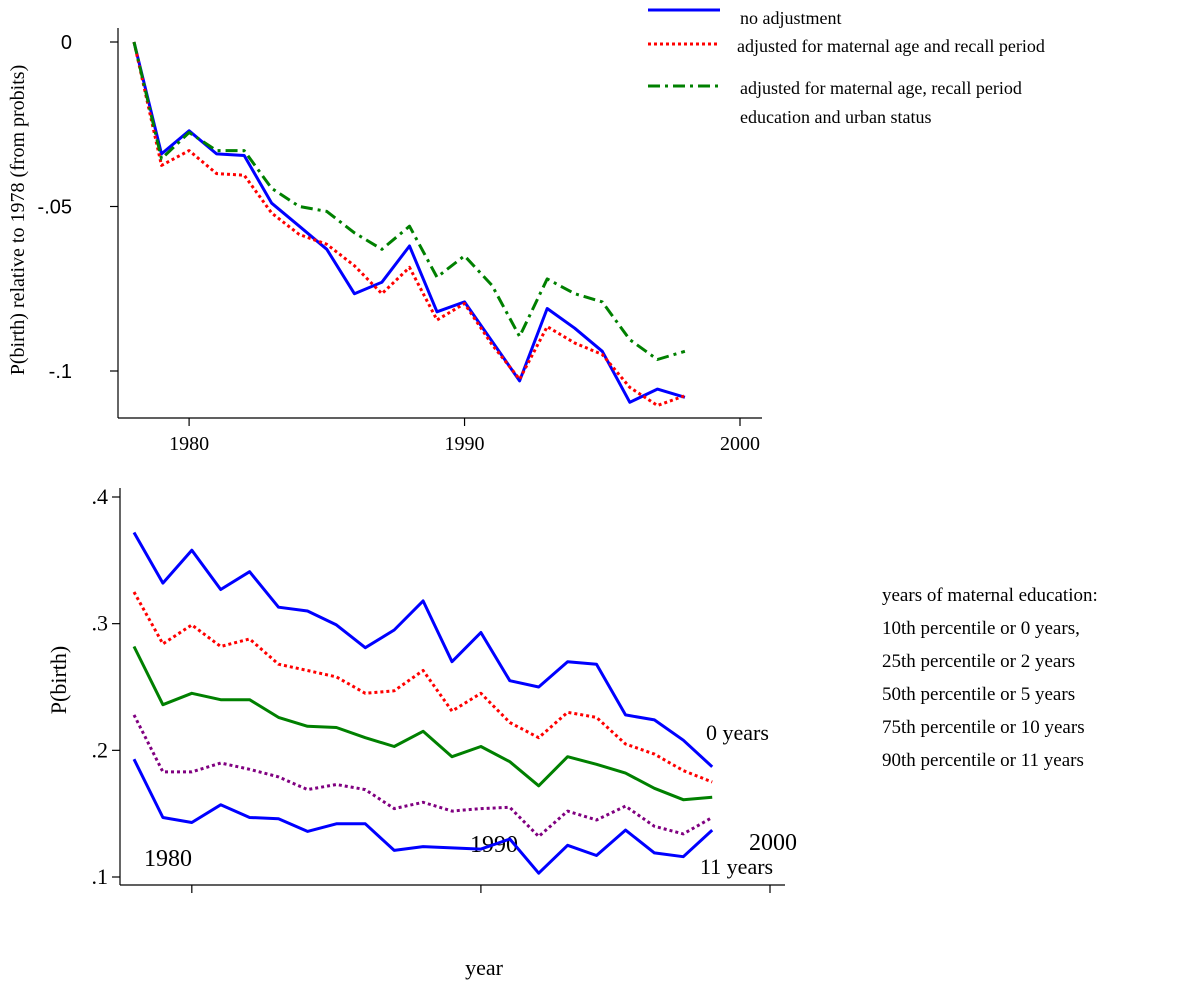  What do you see at coordinates (465, 444) in the screenshot?
I see `x-tick-label: 1990` at bounding box center [465, 444].